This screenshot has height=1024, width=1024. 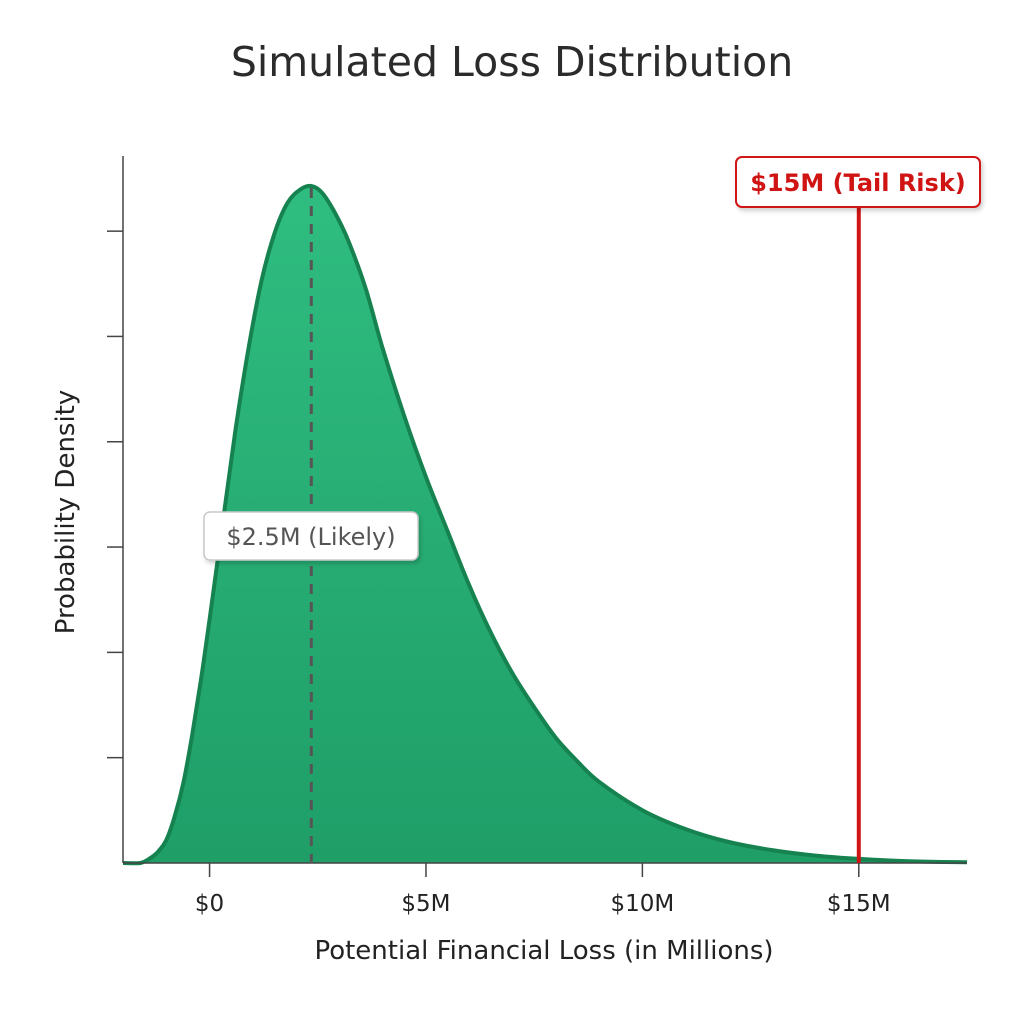 I want to click on chart-title: Simulated Loss Distribution, so click(x=512, y=62).